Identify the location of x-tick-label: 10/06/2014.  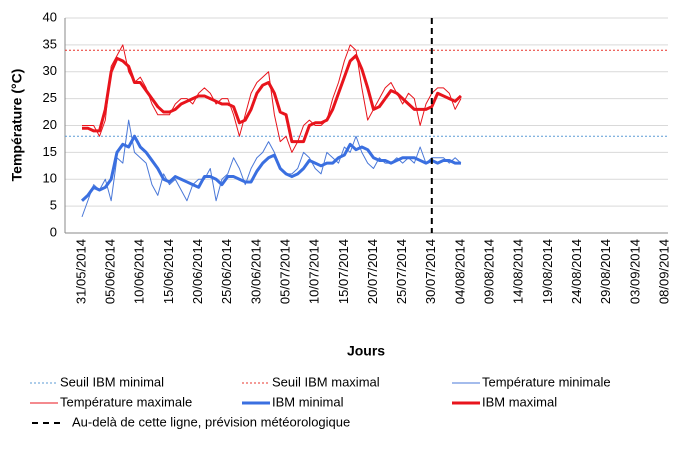
(139, 271).